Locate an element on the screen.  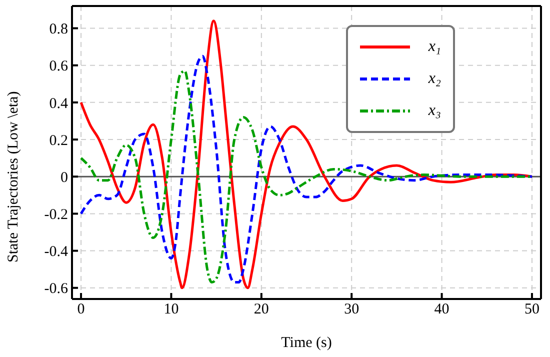
x-tick-label: 10 is located at coordinates (171, 310).